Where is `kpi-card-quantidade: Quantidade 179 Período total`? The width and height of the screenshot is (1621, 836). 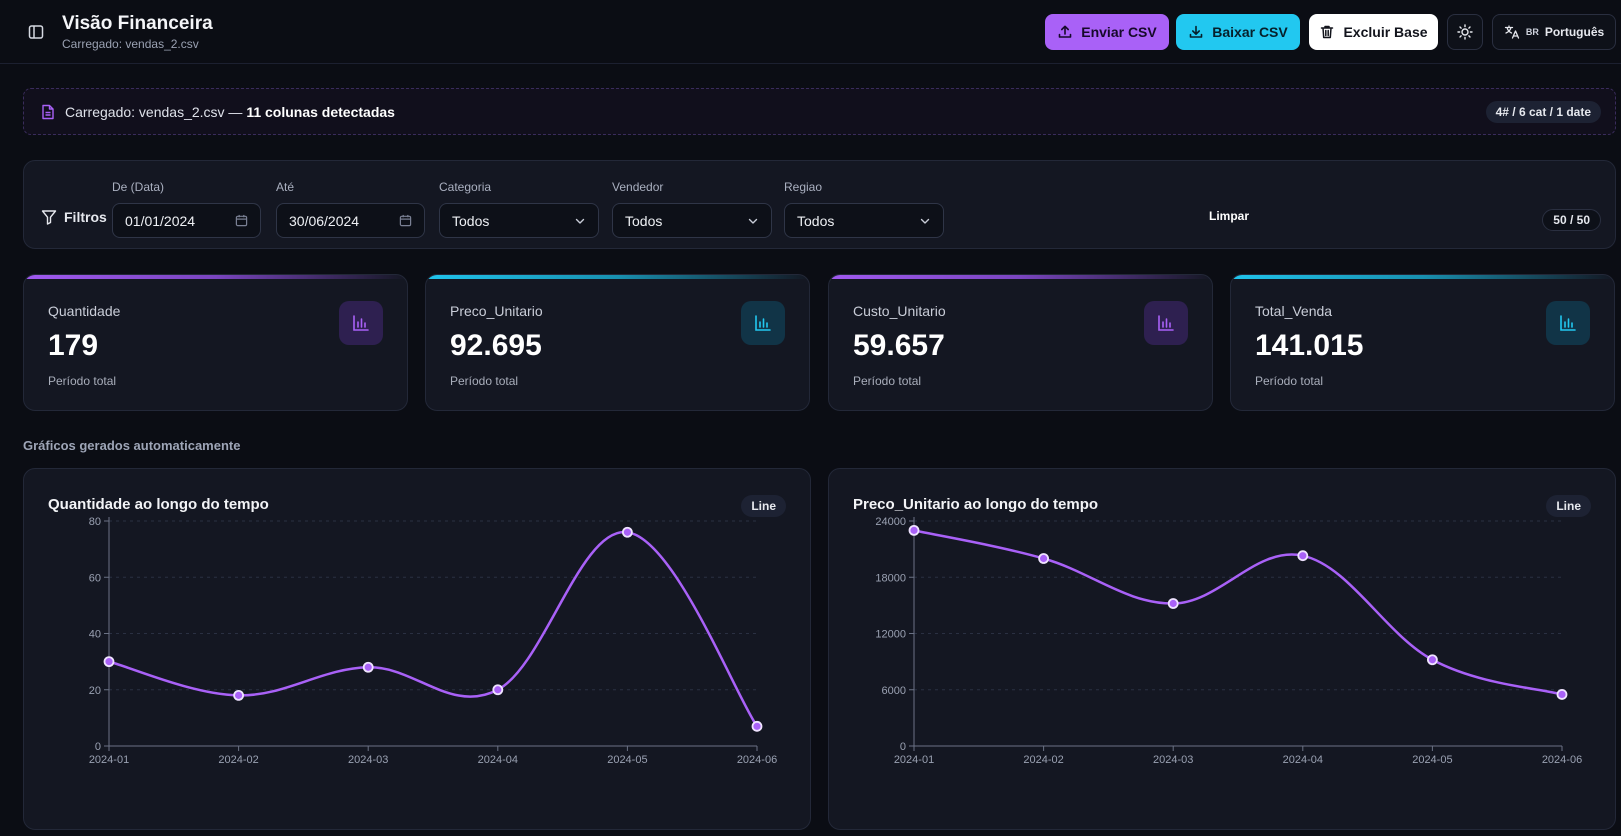 kpi-card-quantidade: Quantidade 179 Período total is located at coordinates (215, 342).